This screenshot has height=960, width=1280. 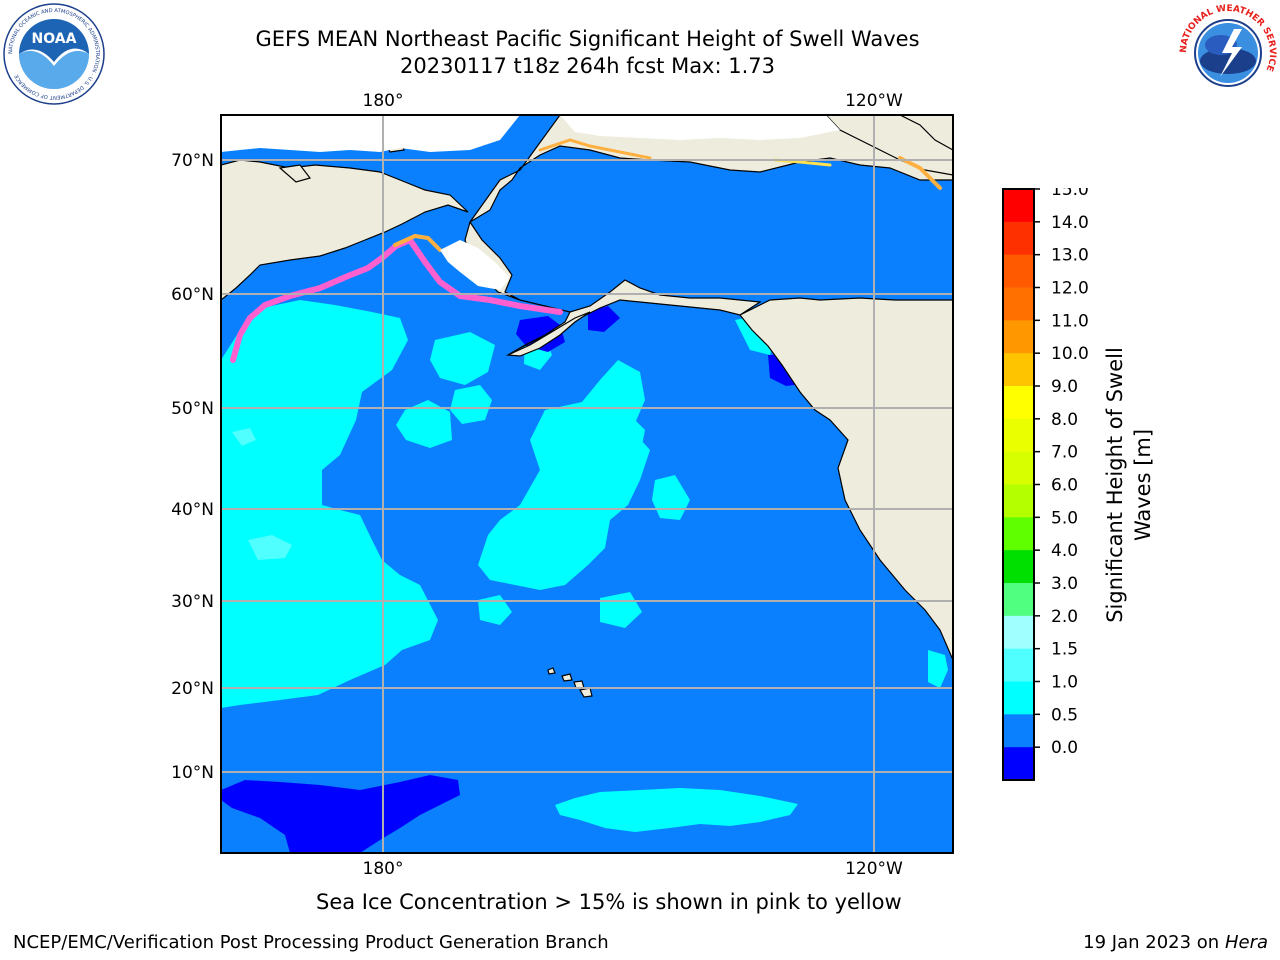 I want to click on colorbar-tick-label: 15.0, so click(x=1070, y=194).